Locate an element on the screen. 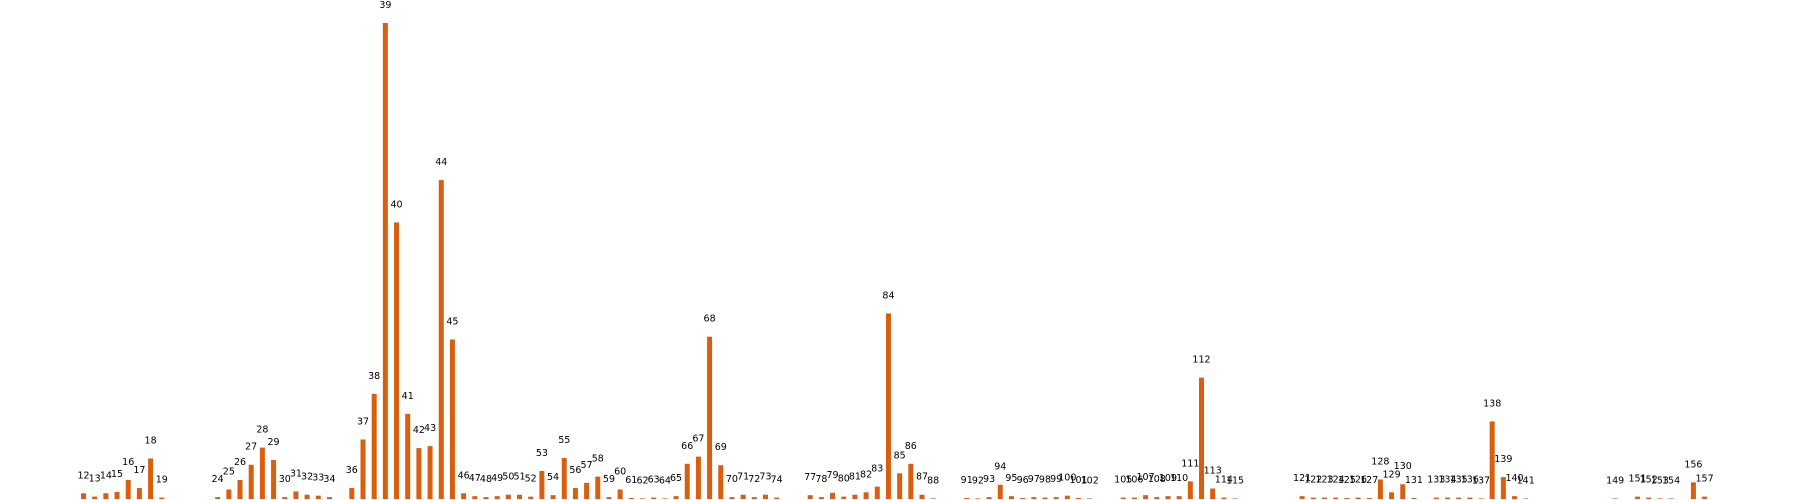  bar-label-106: 106 is located at coordinates (1134, 480).